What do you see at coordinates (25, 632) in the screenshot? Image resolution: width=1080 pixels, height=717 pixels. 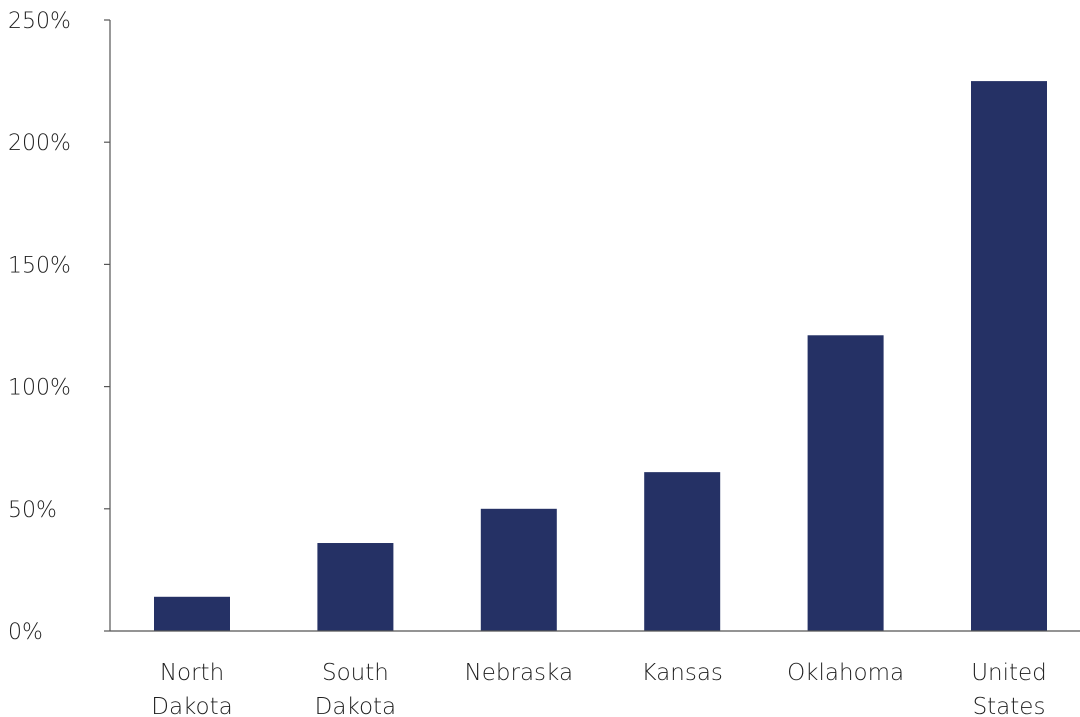 I see `y-tick-label: 0%` at bounding box center [25, 632].